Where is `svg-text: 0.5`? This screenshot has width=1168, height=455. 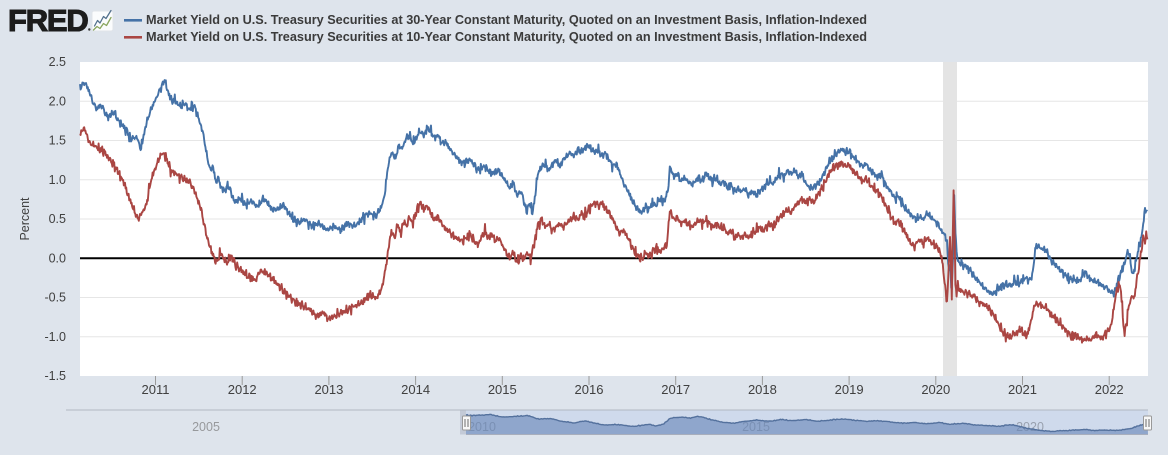 svg-text: 0.5 is located at coordinates (57, 219).